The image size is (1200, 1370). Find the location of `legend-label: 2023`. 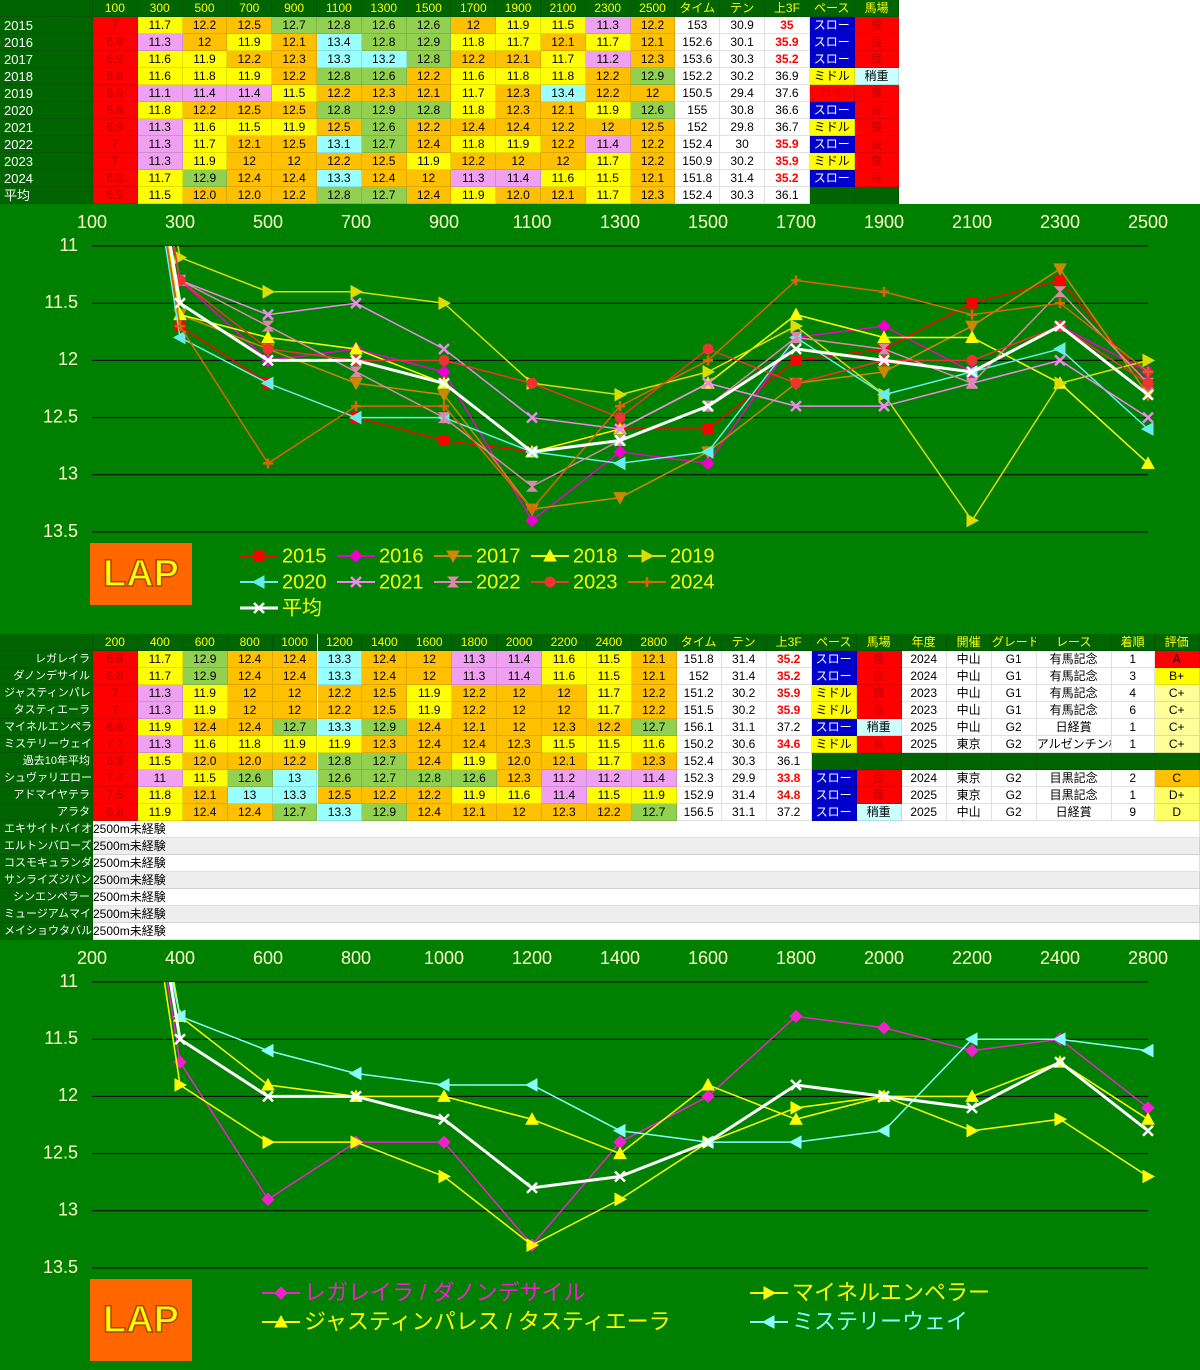

legend-label: 2023 is located at coordinates (595, 582).